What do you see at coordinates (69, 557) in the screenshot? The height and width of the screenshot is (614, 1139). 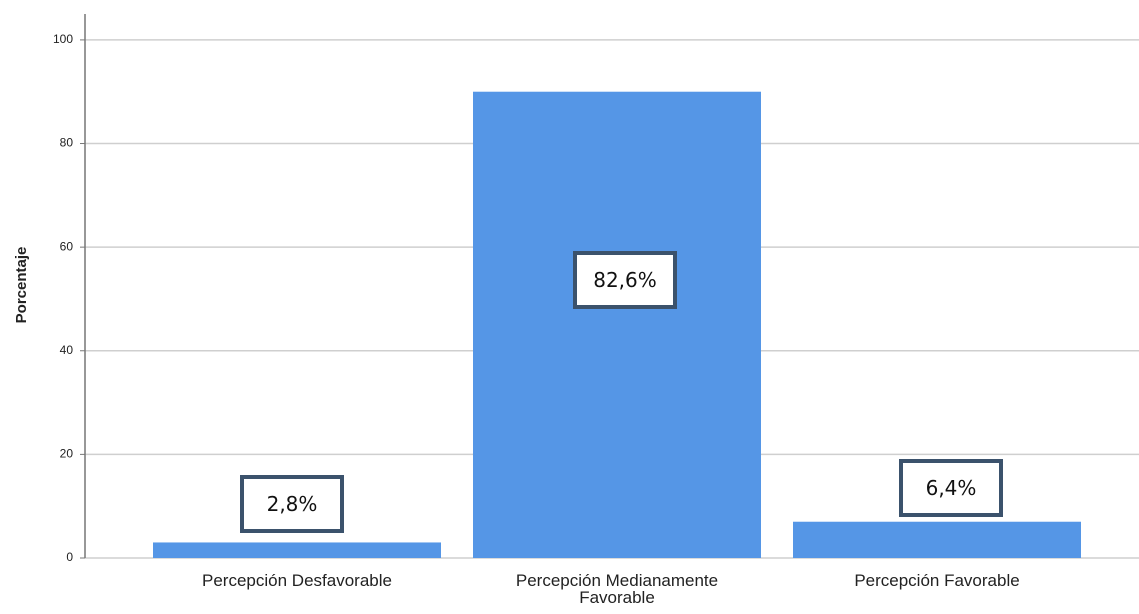 I see `y-tick-label: 0` at bounding box center [69, 557].